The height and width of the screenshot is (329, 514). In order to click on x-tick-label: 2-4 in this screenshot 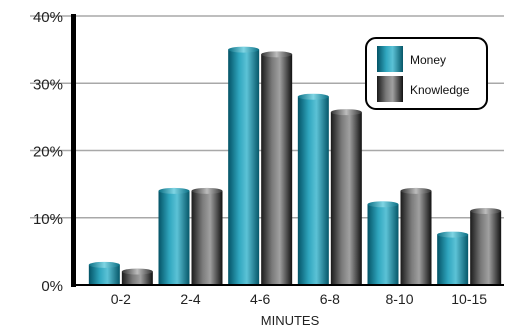, I will do `click(190, 299)`.